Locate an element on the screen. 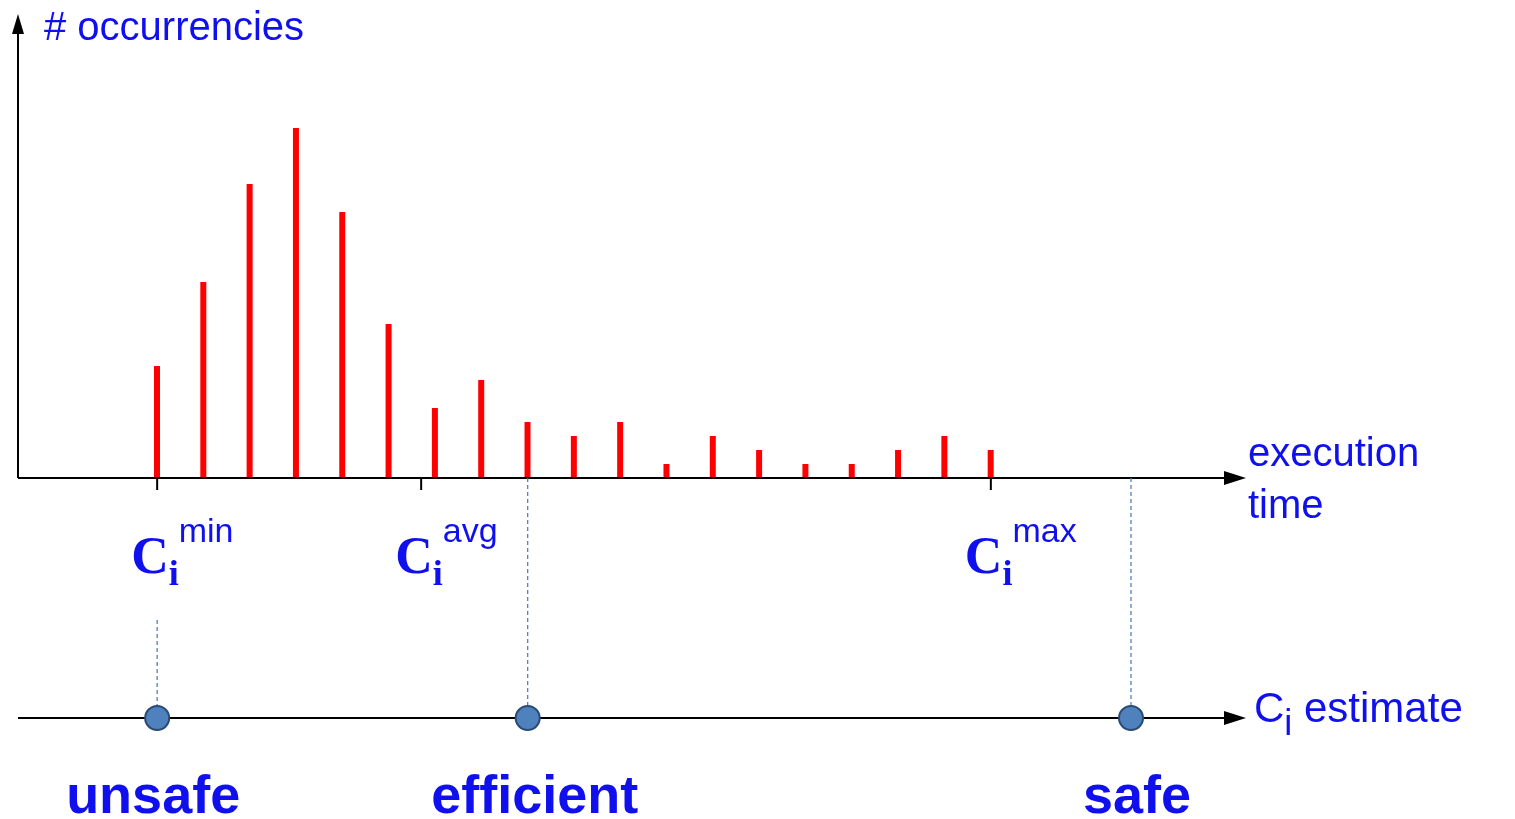  text: unsafe is located at coordinates (153, 791).